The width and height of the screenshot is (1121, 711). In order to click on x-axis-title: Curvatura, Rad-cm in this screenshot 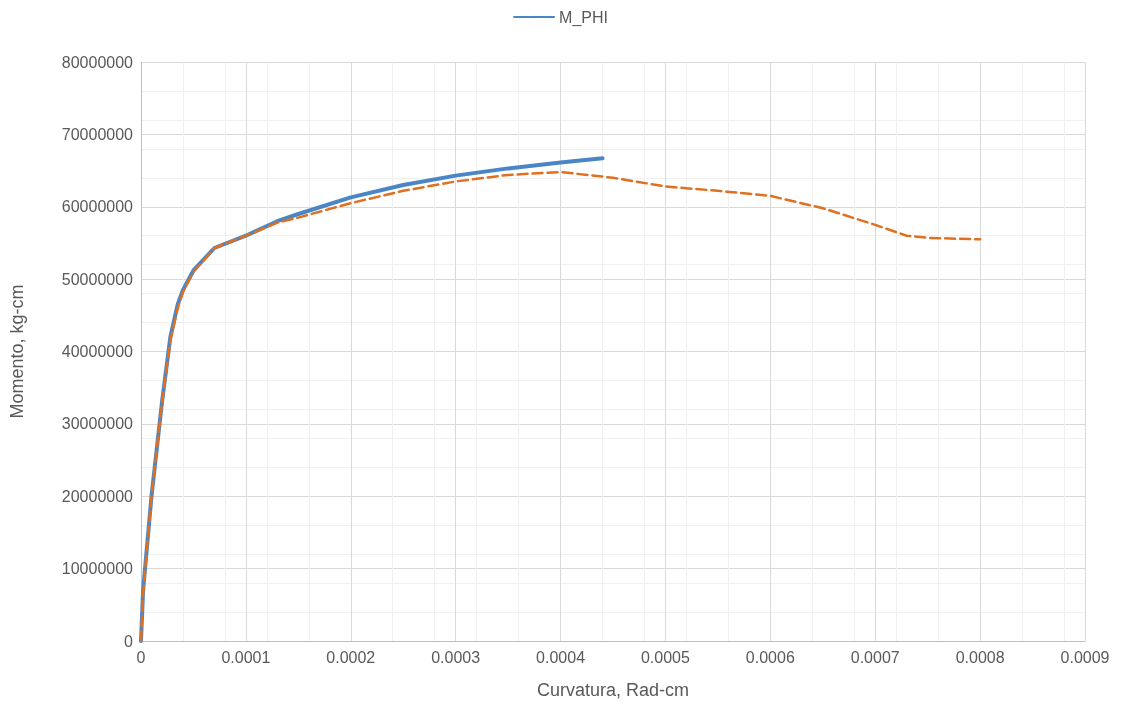, I will do `click(613, 690)`.